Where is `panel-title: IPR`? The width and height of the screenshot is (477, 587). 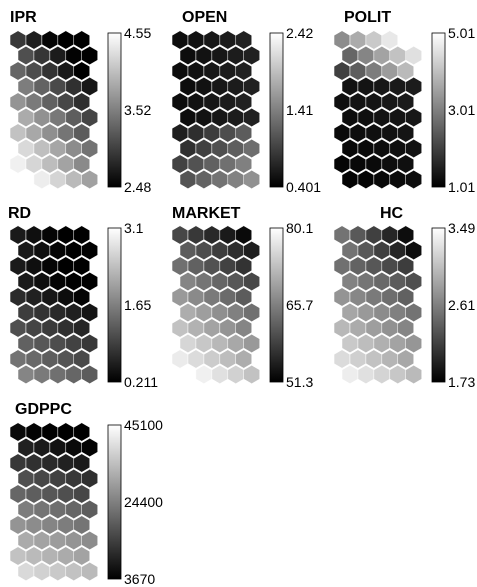
panel-title: IPR is located at coordinates (23, 17).